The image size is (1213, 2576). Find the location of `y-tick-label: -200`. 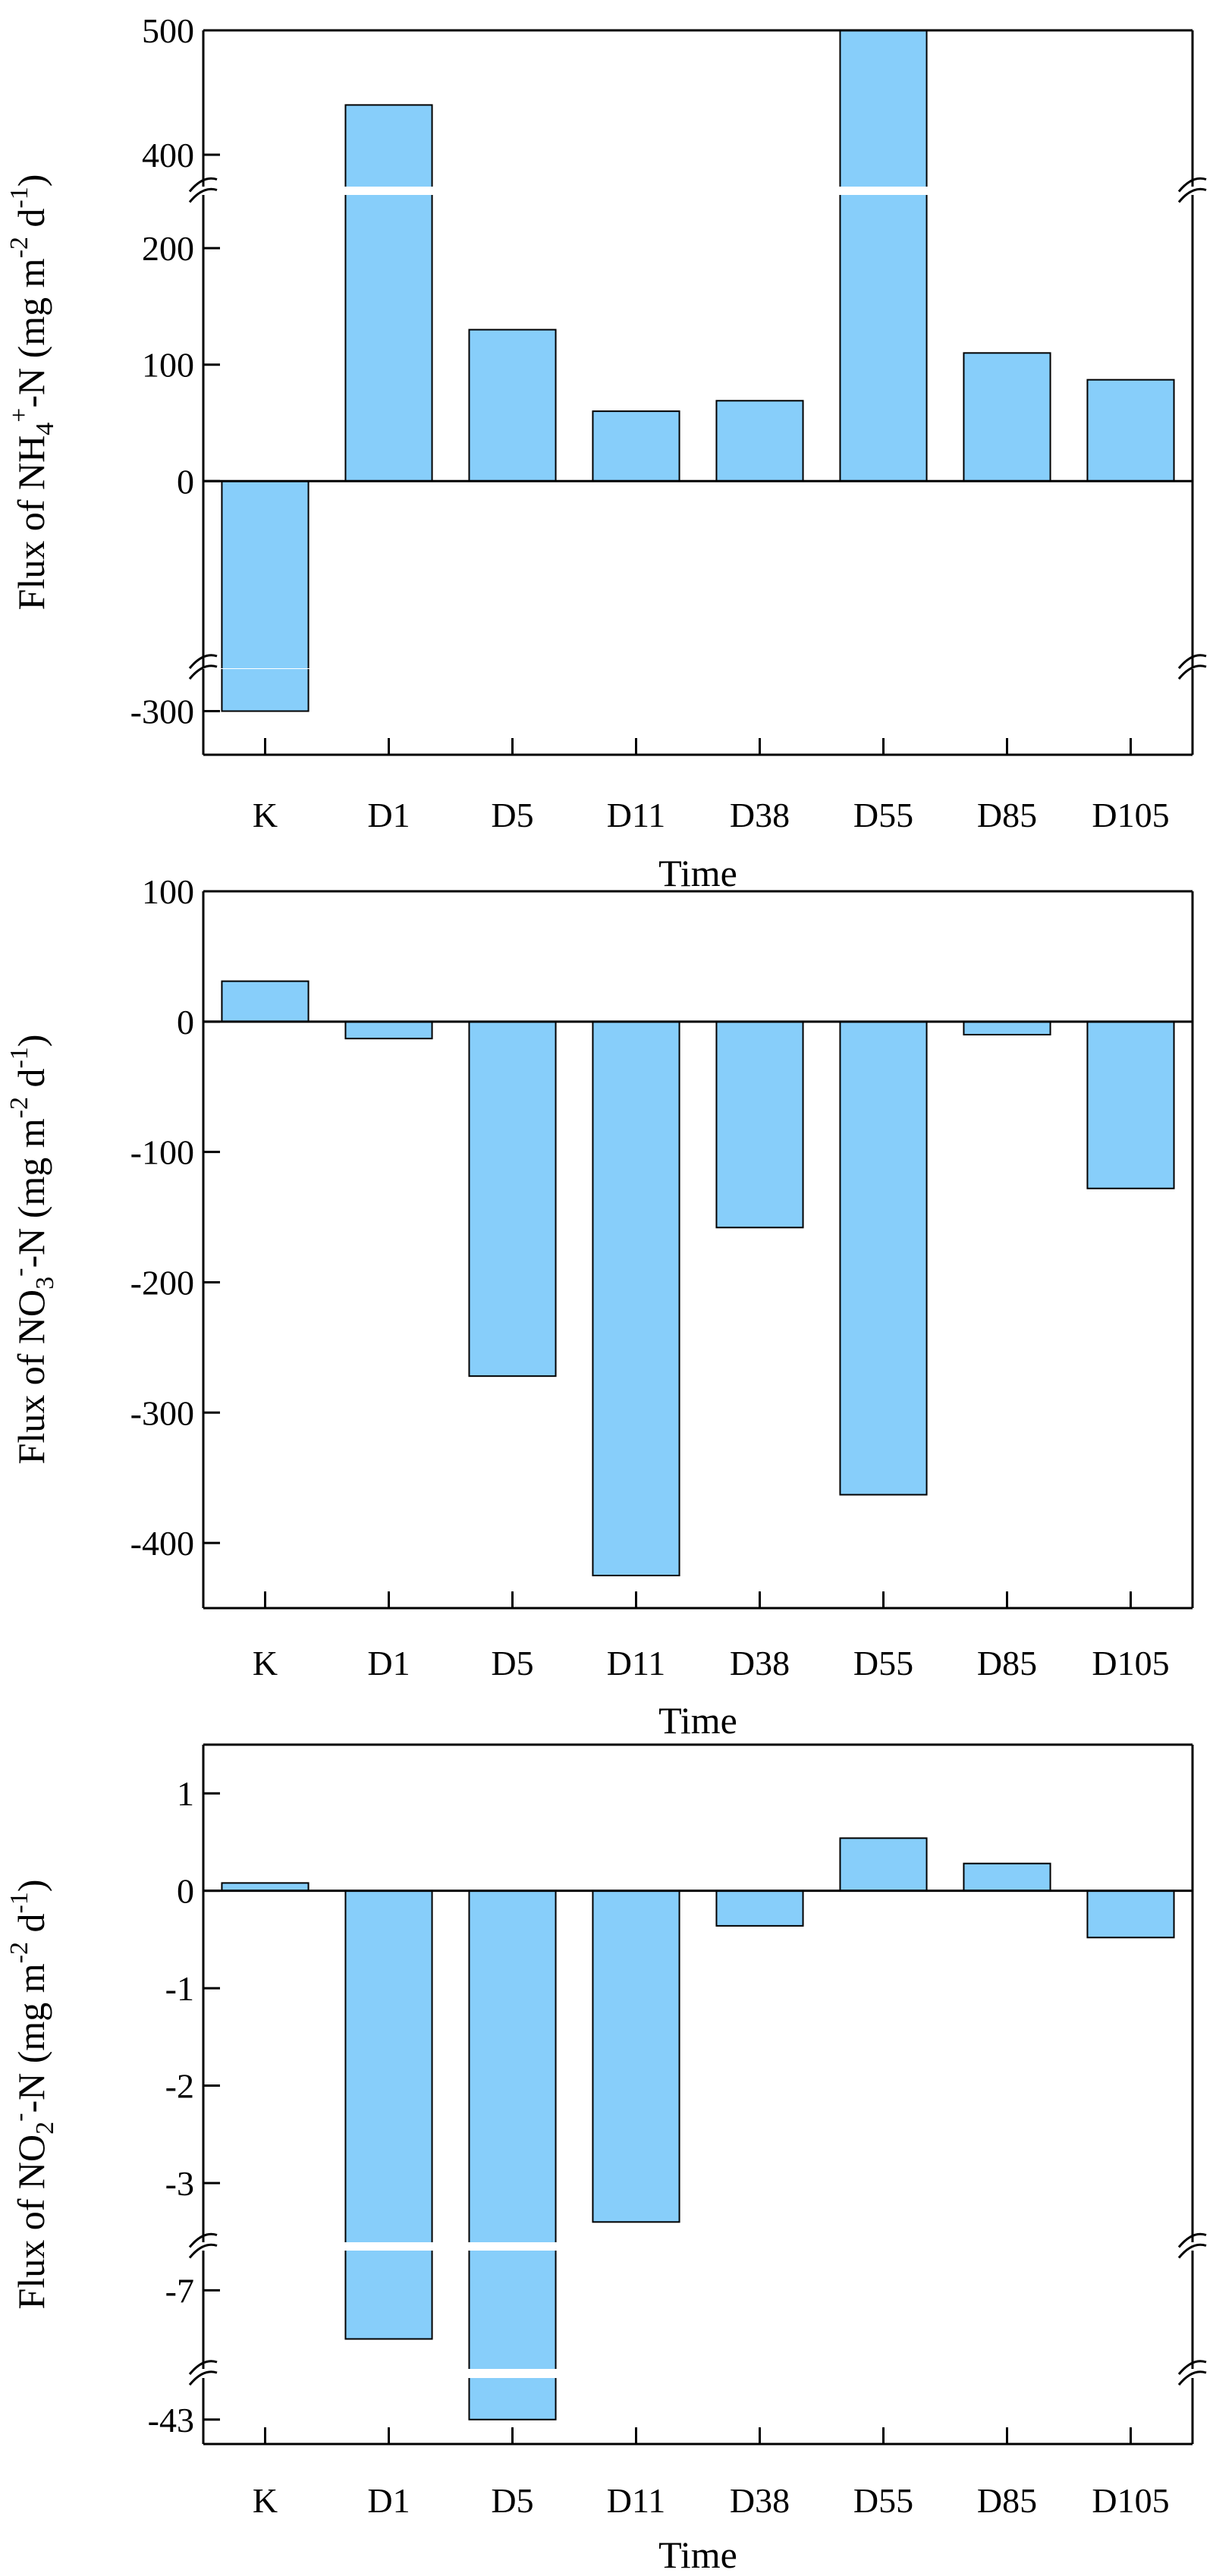

y-tick-label: -200 is located at coordinates (162, 1282).